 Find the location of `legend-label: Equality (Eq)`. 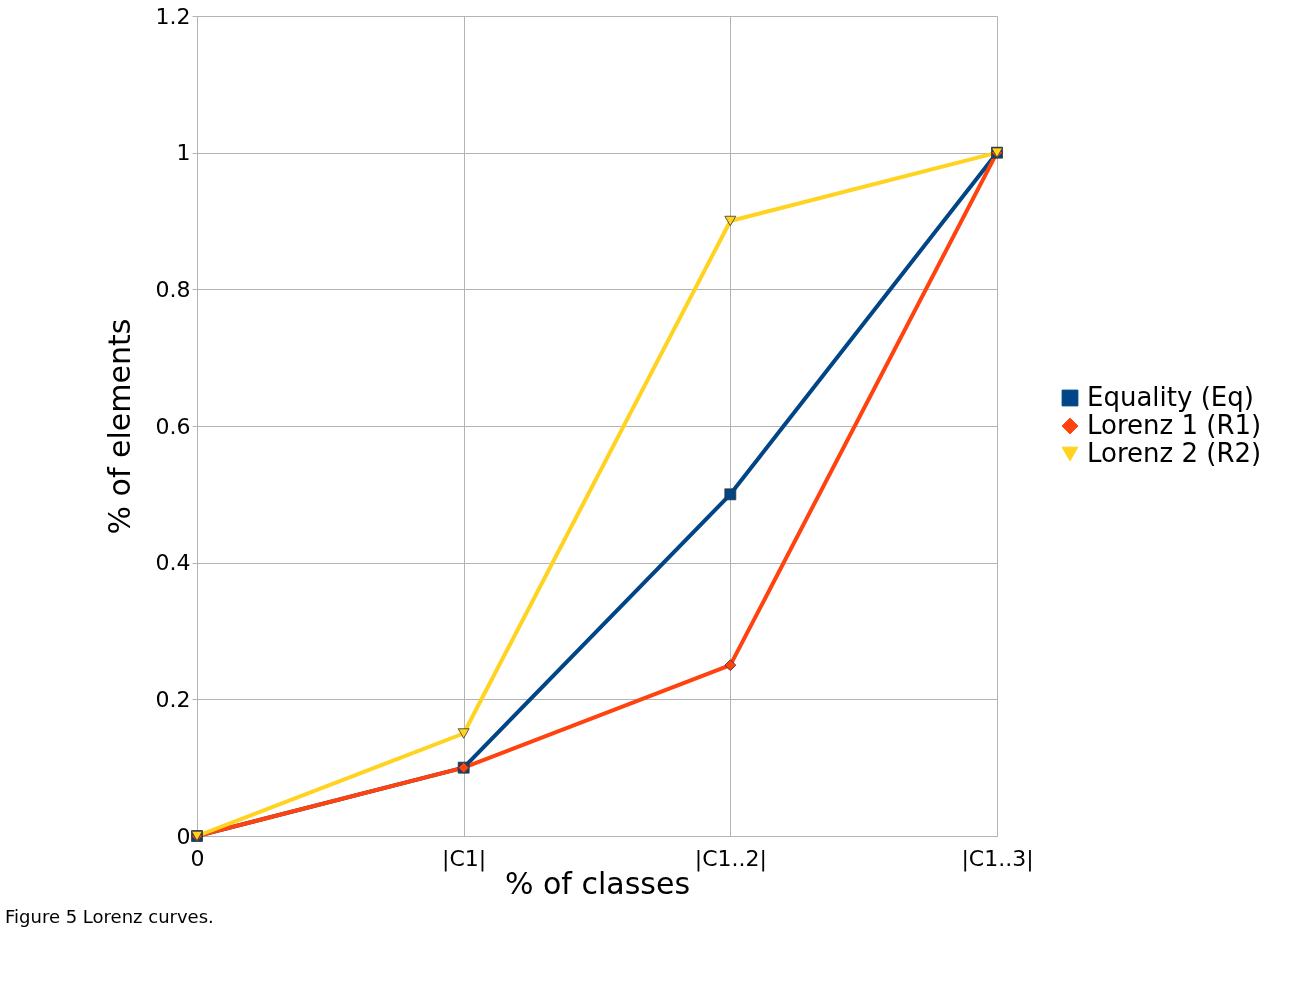

legend-label: Equality (Eq) is located at coordinates (1170, 397).